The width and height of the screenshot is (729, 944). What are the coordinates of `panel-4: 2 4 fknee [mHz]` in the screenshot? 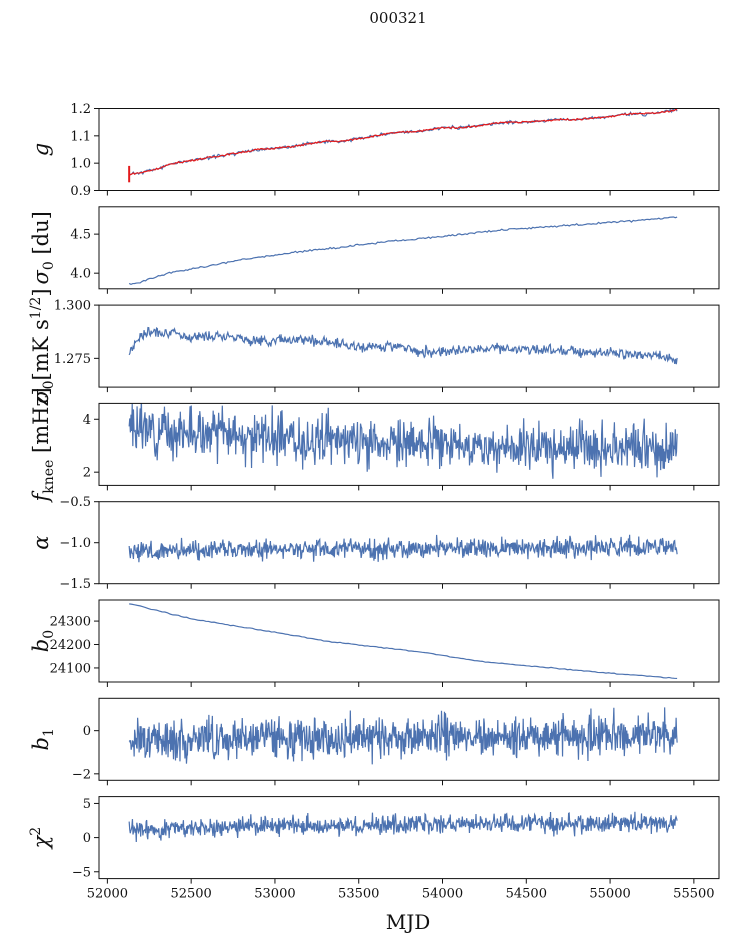 It's located at (374, 445).